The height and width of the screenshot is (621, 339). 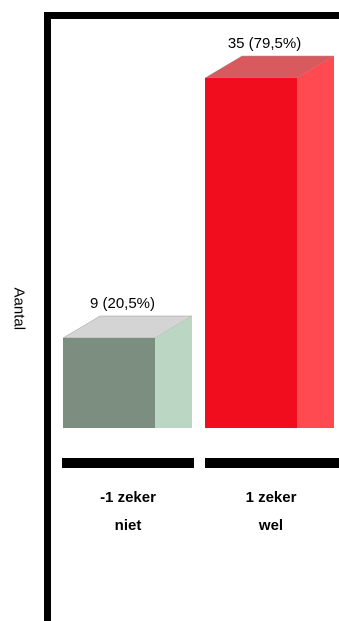 What do you see at coordinates (271, 512) in the screenshot?
I see `category-label-2: 1 zeker wel` at bounding box center [271, 512].